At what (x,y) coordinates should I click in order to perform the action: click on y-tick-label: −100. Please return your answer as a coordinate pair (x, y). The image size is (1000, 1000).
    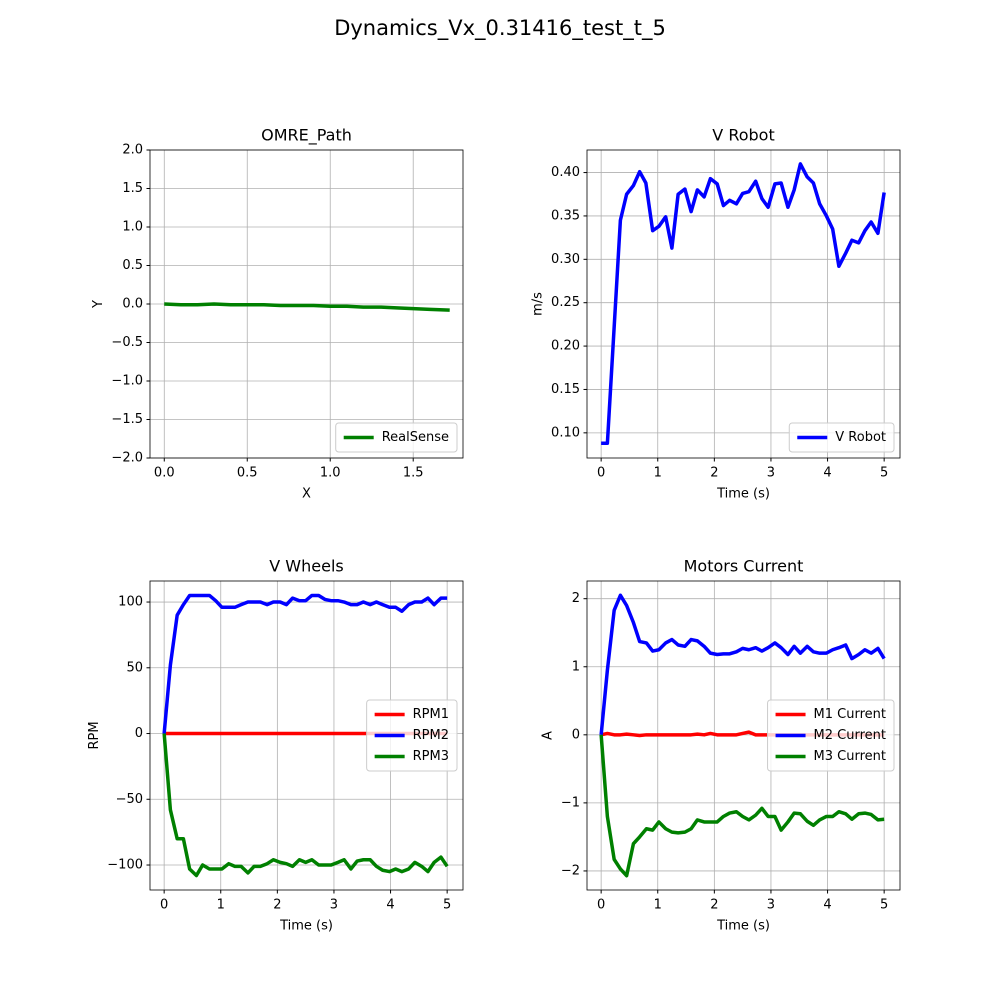
    Looking at the image, I should click on (125, 865).